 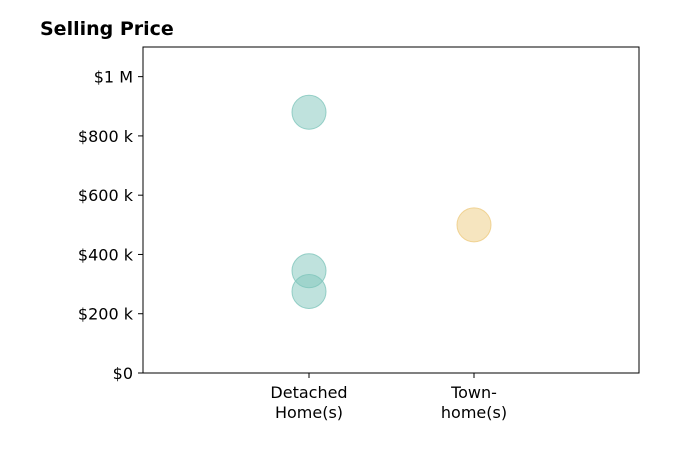 What do you see at coordinates (113, 77) in the screenshot?
I see `y-tick-label: $1 M` at bounding box center [113, 77].